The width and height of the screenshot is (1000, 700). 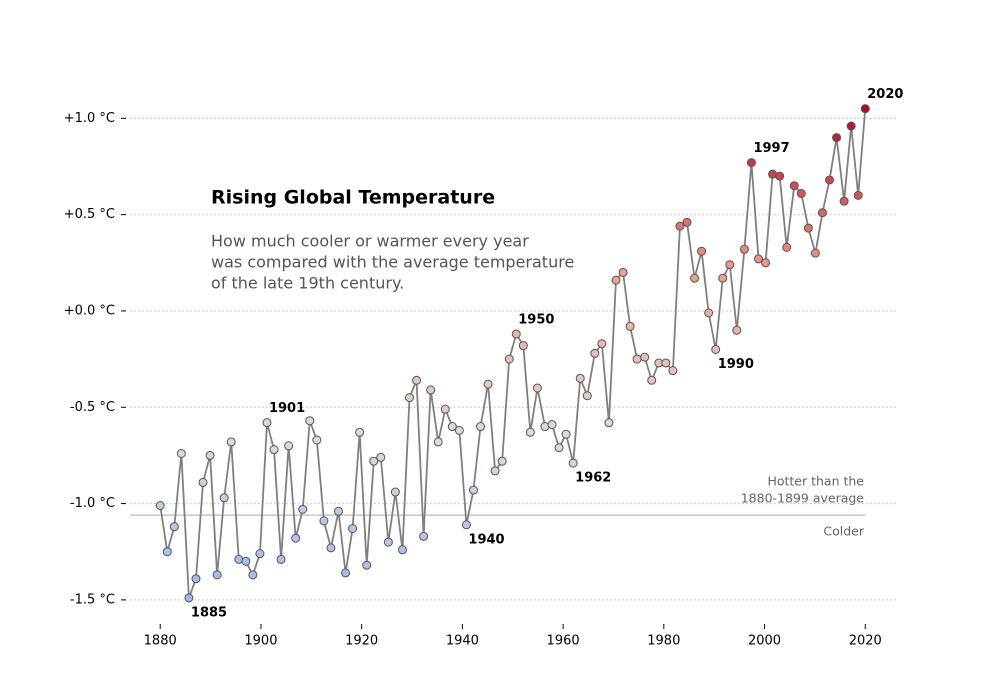 What do you see at coordinates (563, 641) in the screenshot?
I see `x-tick-label: 1960` at bounding box center [563, 641].